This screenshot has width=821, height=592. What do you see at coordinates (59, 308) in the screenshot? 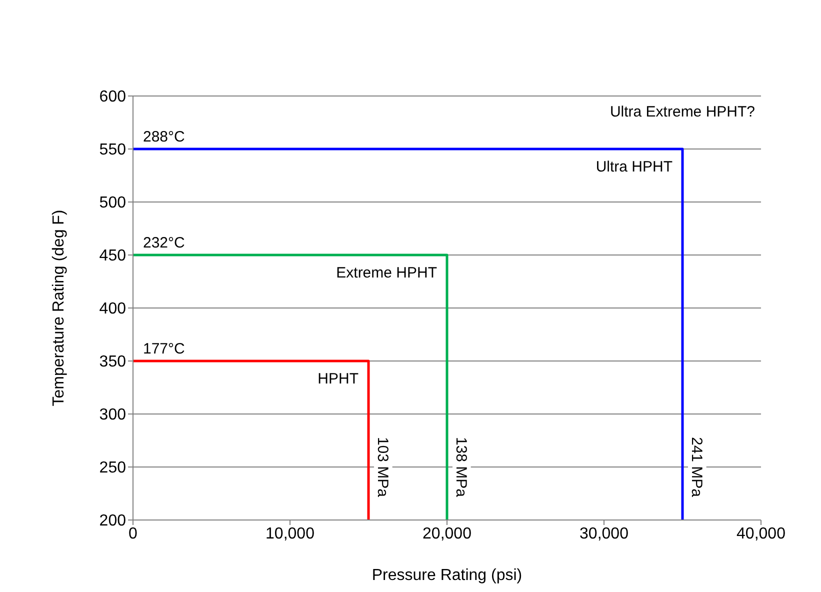
I see `y-axis-title: Temperature Rating (deg F)` at bounding box center [59, 308].